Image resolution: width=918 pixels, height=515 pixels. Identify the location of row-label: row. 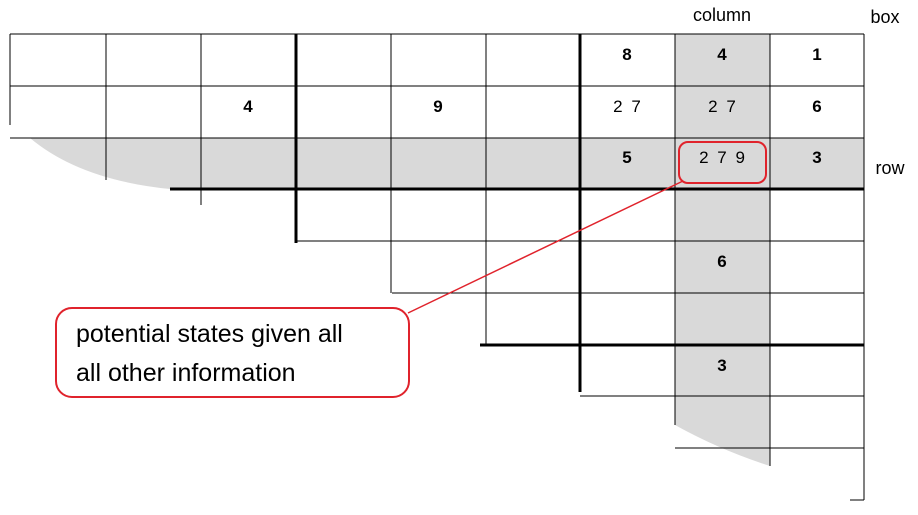
(890, 168).